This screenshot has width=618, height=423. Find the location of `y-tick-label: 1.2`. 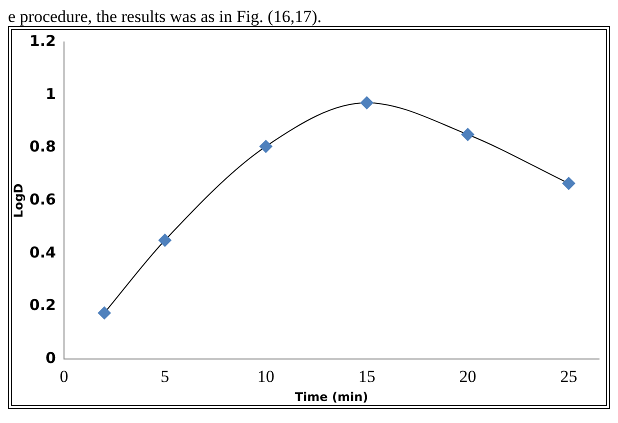

y-tick-label: 1.2 is located at coordinates (42, 41).